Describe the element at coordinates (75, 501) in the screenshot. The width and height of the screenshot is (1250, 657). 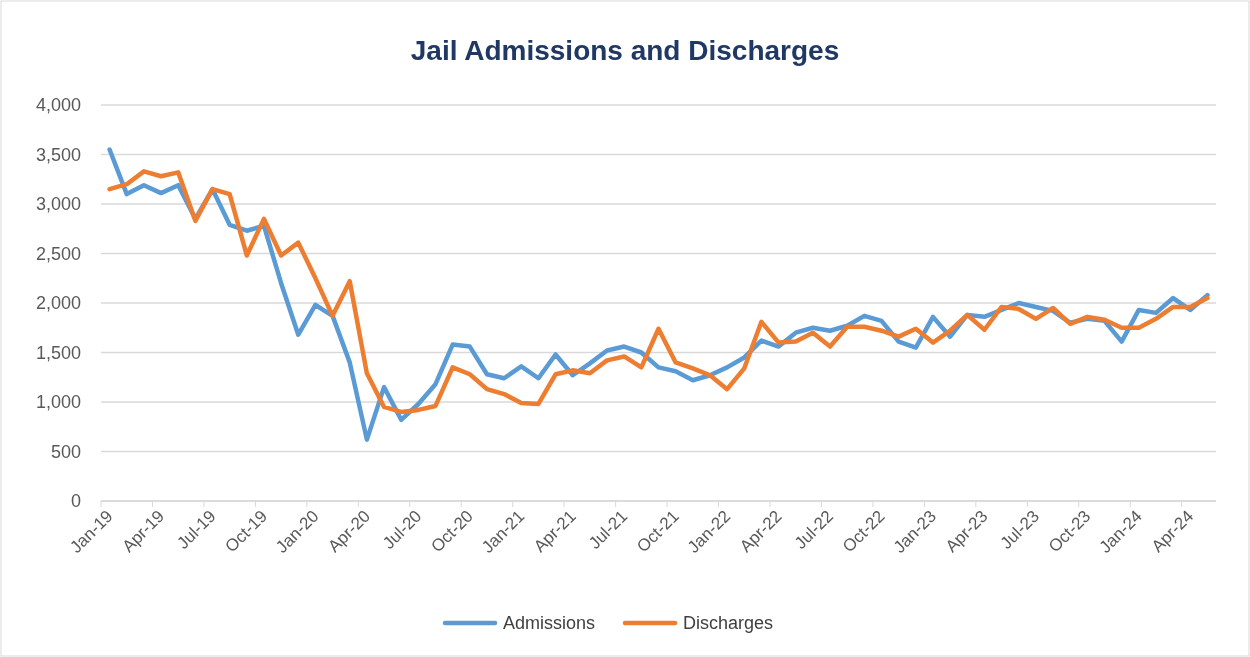
I see `y-tick-label: 0` at that location.